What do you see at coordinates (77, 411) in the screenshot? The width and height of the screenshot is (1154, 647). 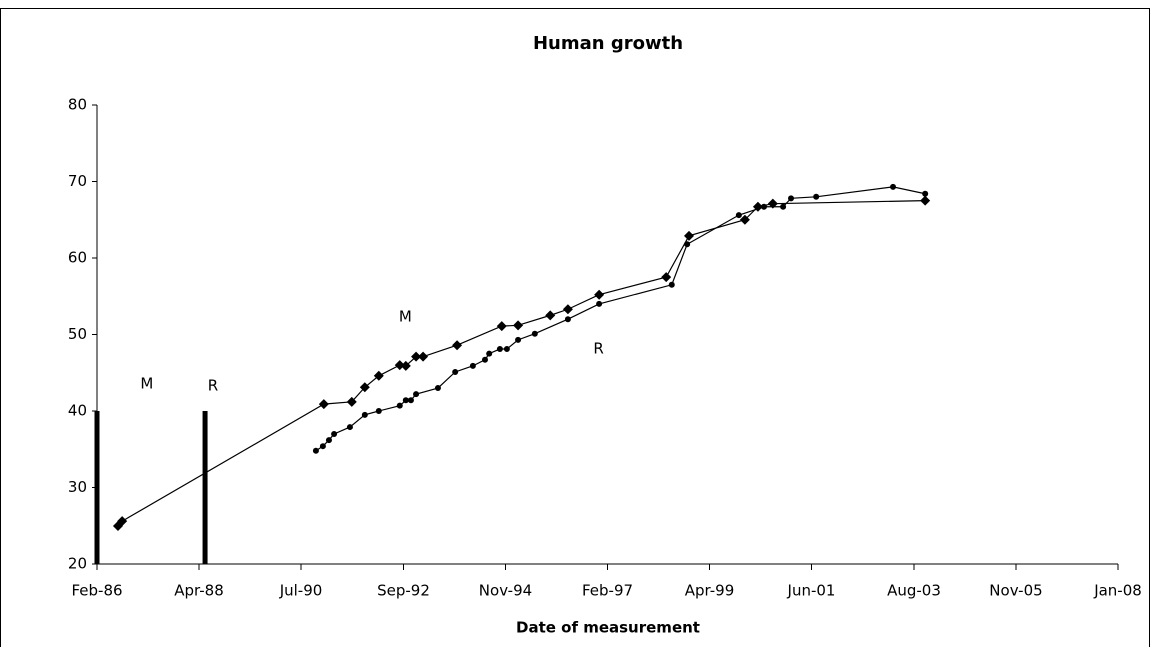 I see `y-tick-label: 40` at bounding box center [77, 411].